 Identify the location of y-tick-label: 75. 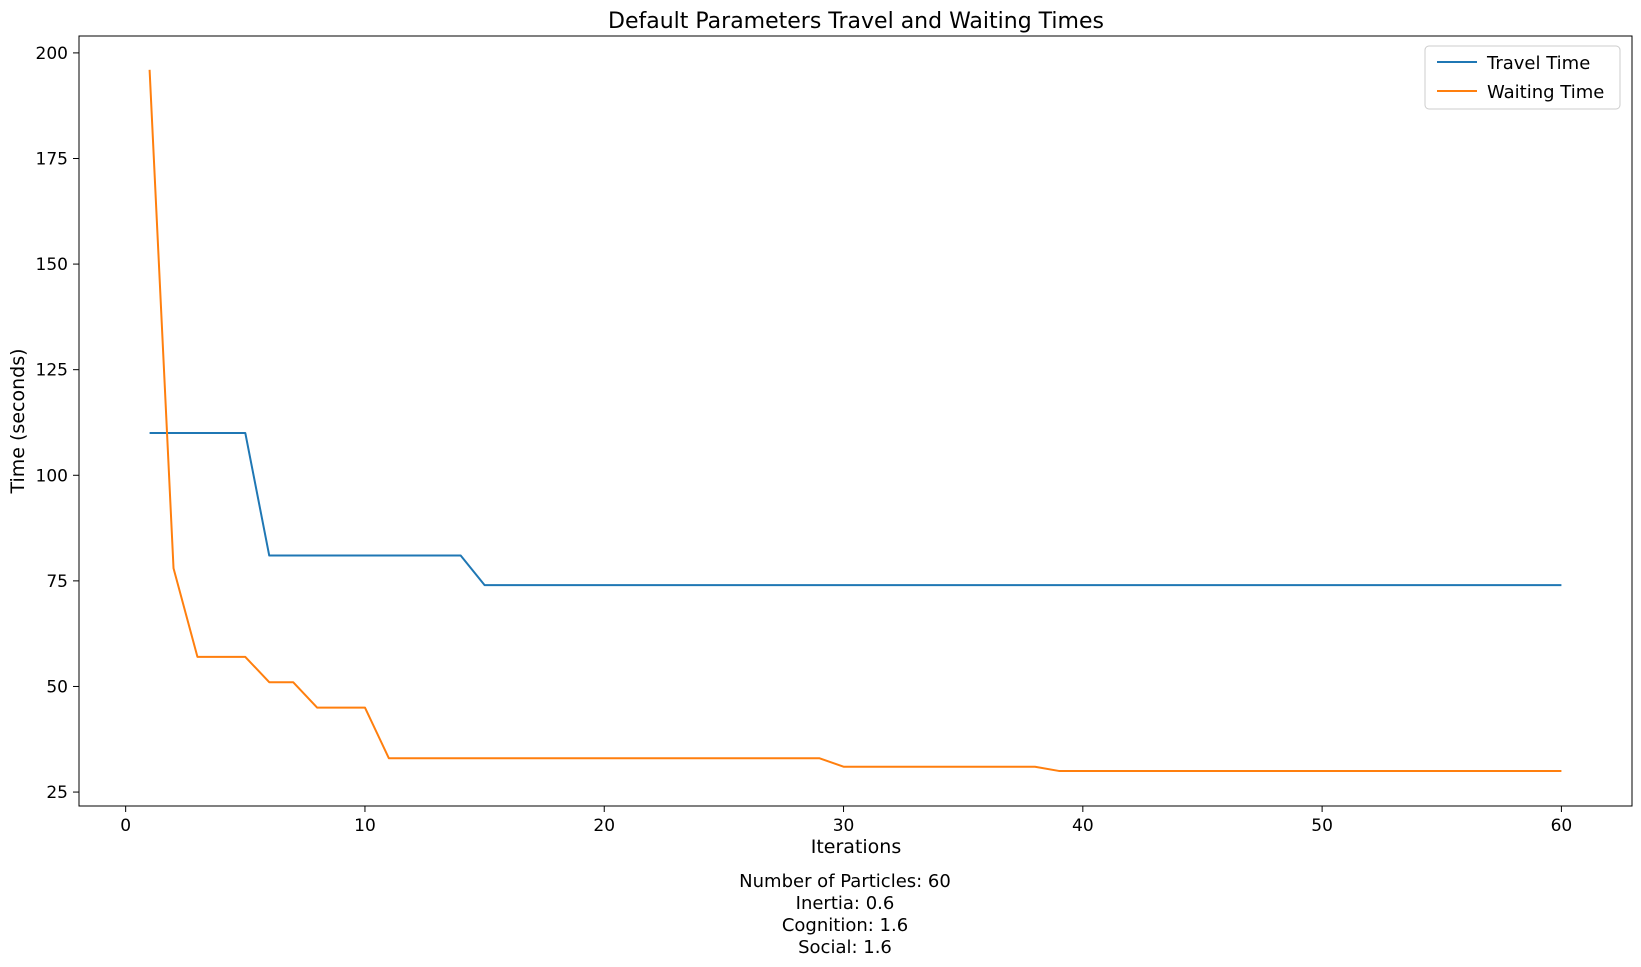
(57, 582).